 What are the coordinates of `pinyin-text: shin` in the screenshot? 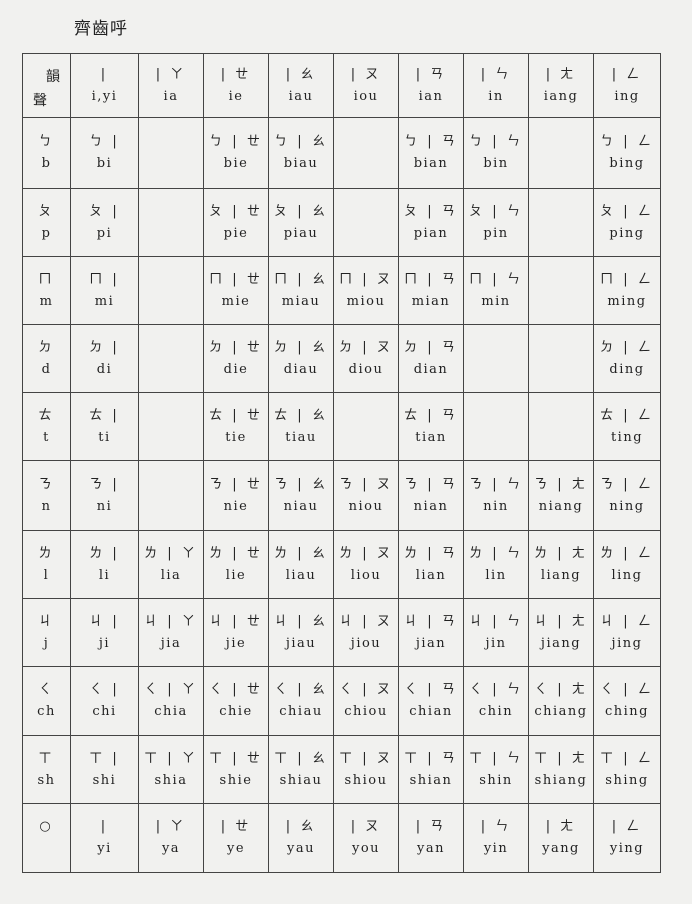 It's located at (496, 780).